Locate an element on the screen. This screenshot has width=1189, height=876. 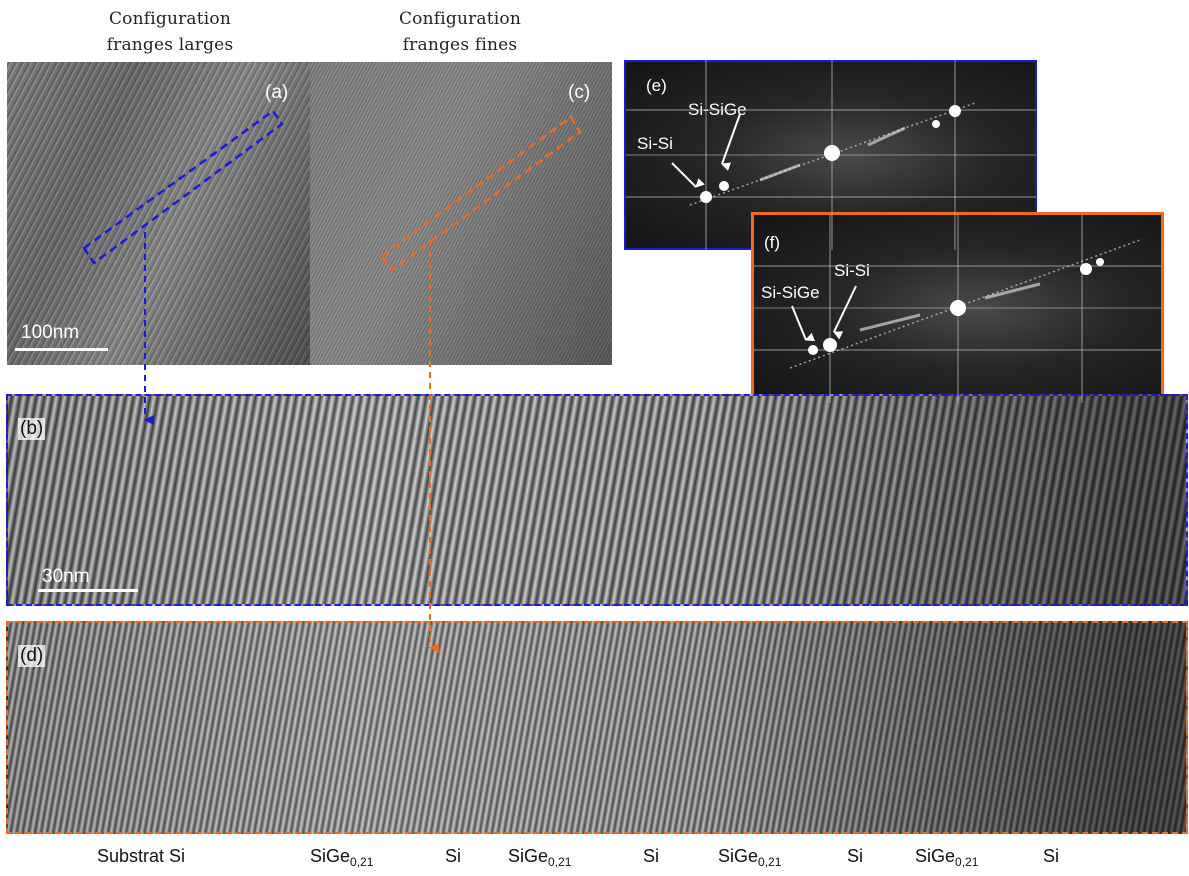
panel-label-b: (b) is located at coordinates (32, 429).